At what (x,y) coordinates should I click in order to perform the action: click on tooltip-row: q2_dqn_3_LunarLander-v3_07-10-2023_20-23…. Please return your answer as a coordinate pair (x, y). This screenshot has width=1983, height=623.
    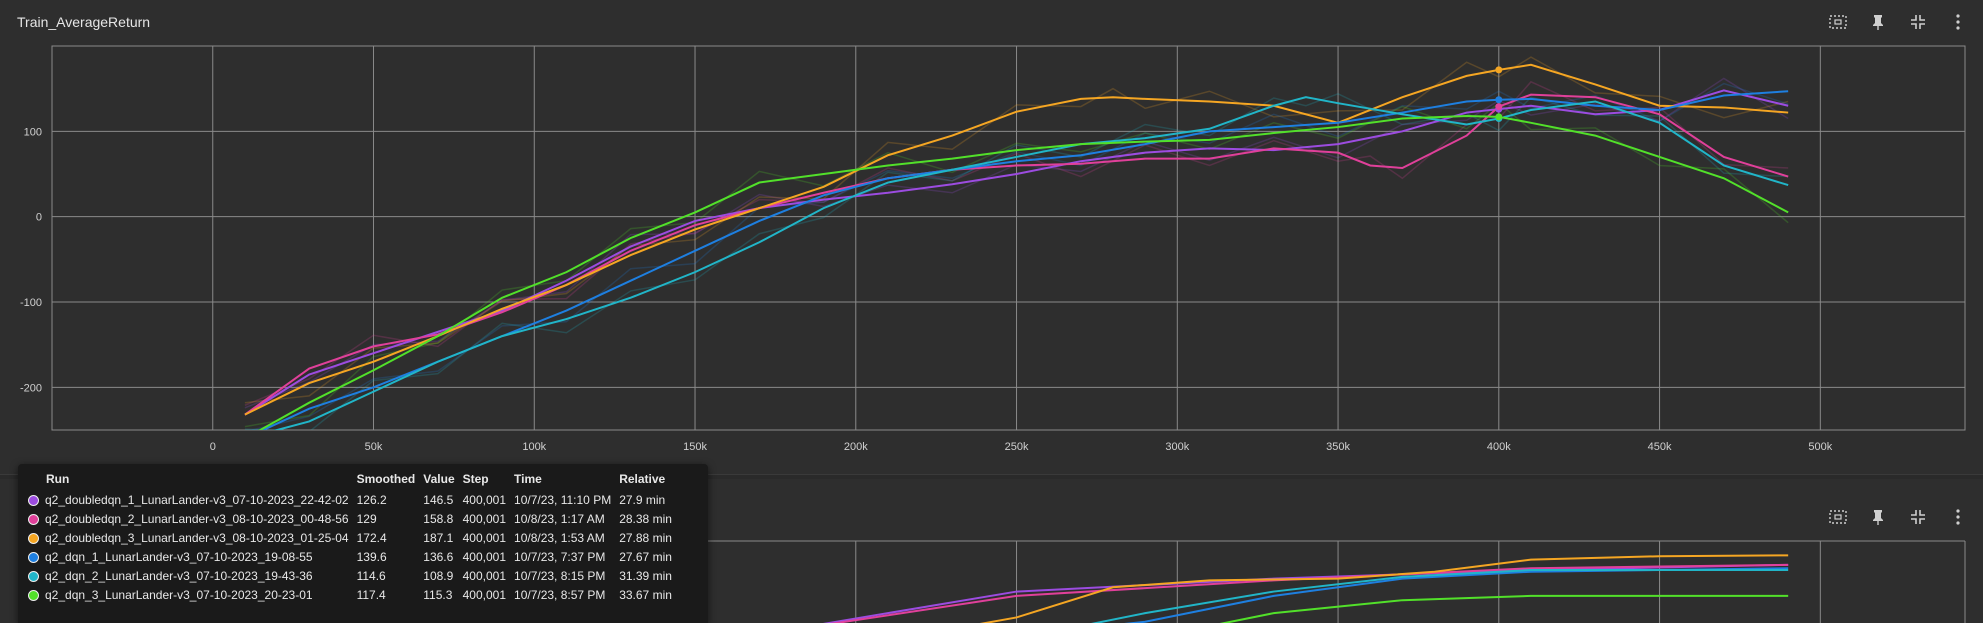
    Looking at the image, I should click on (350, 595).